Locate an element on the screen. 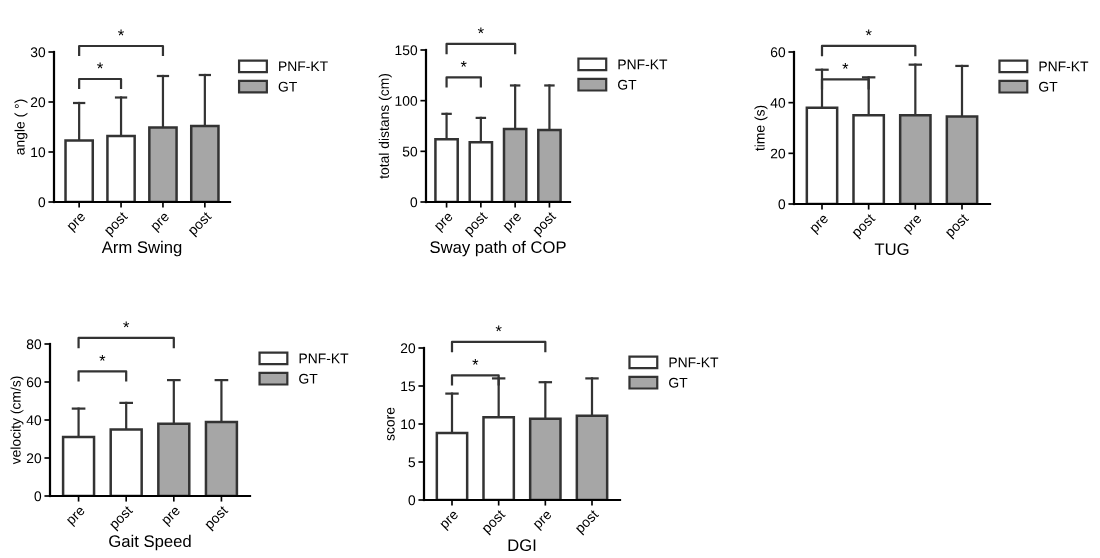 The height and width of the screenshot is (558, 1100). x-axis-title: Sway path of COP is located at coordinates (498, 248).